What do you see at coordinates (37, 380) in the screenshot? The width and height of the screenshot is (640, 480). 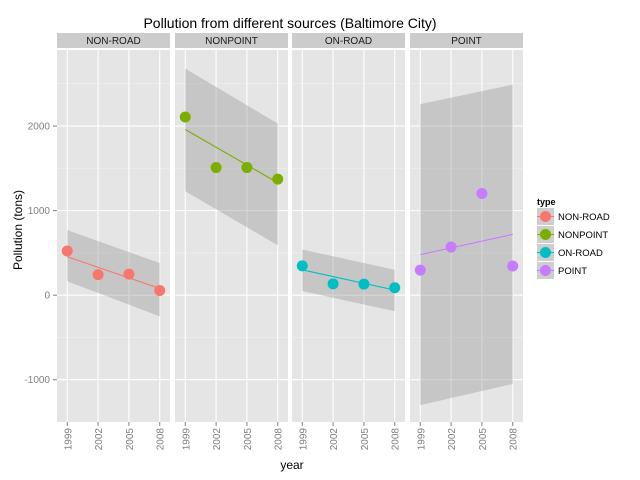 I see `y-tick-label: -1000` at bounding box center [37, 380].